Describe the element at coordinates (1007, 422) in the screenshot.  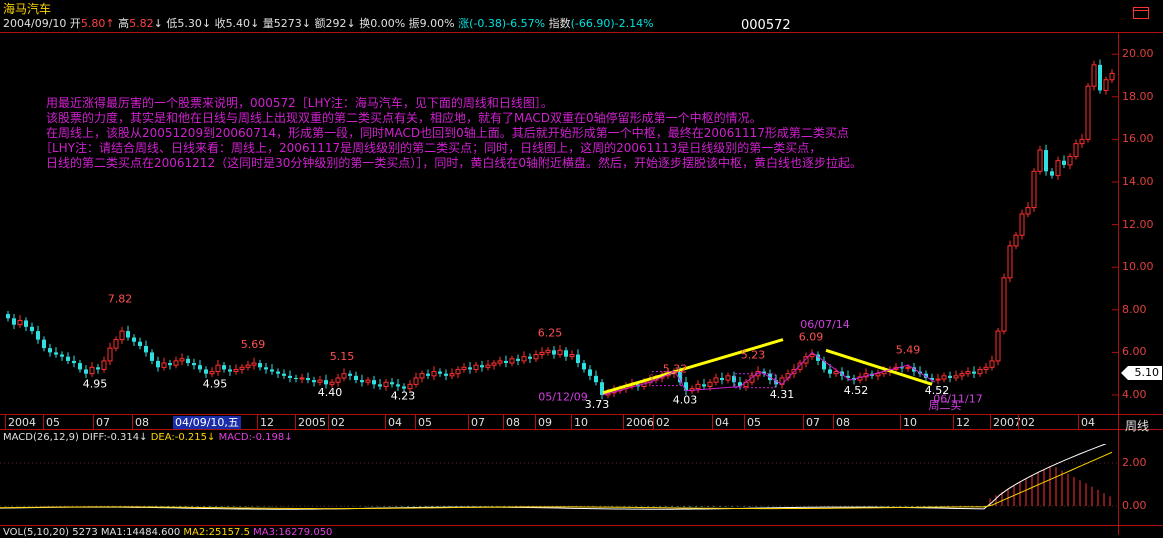
I see `time-tick-label: 2007` at that location.